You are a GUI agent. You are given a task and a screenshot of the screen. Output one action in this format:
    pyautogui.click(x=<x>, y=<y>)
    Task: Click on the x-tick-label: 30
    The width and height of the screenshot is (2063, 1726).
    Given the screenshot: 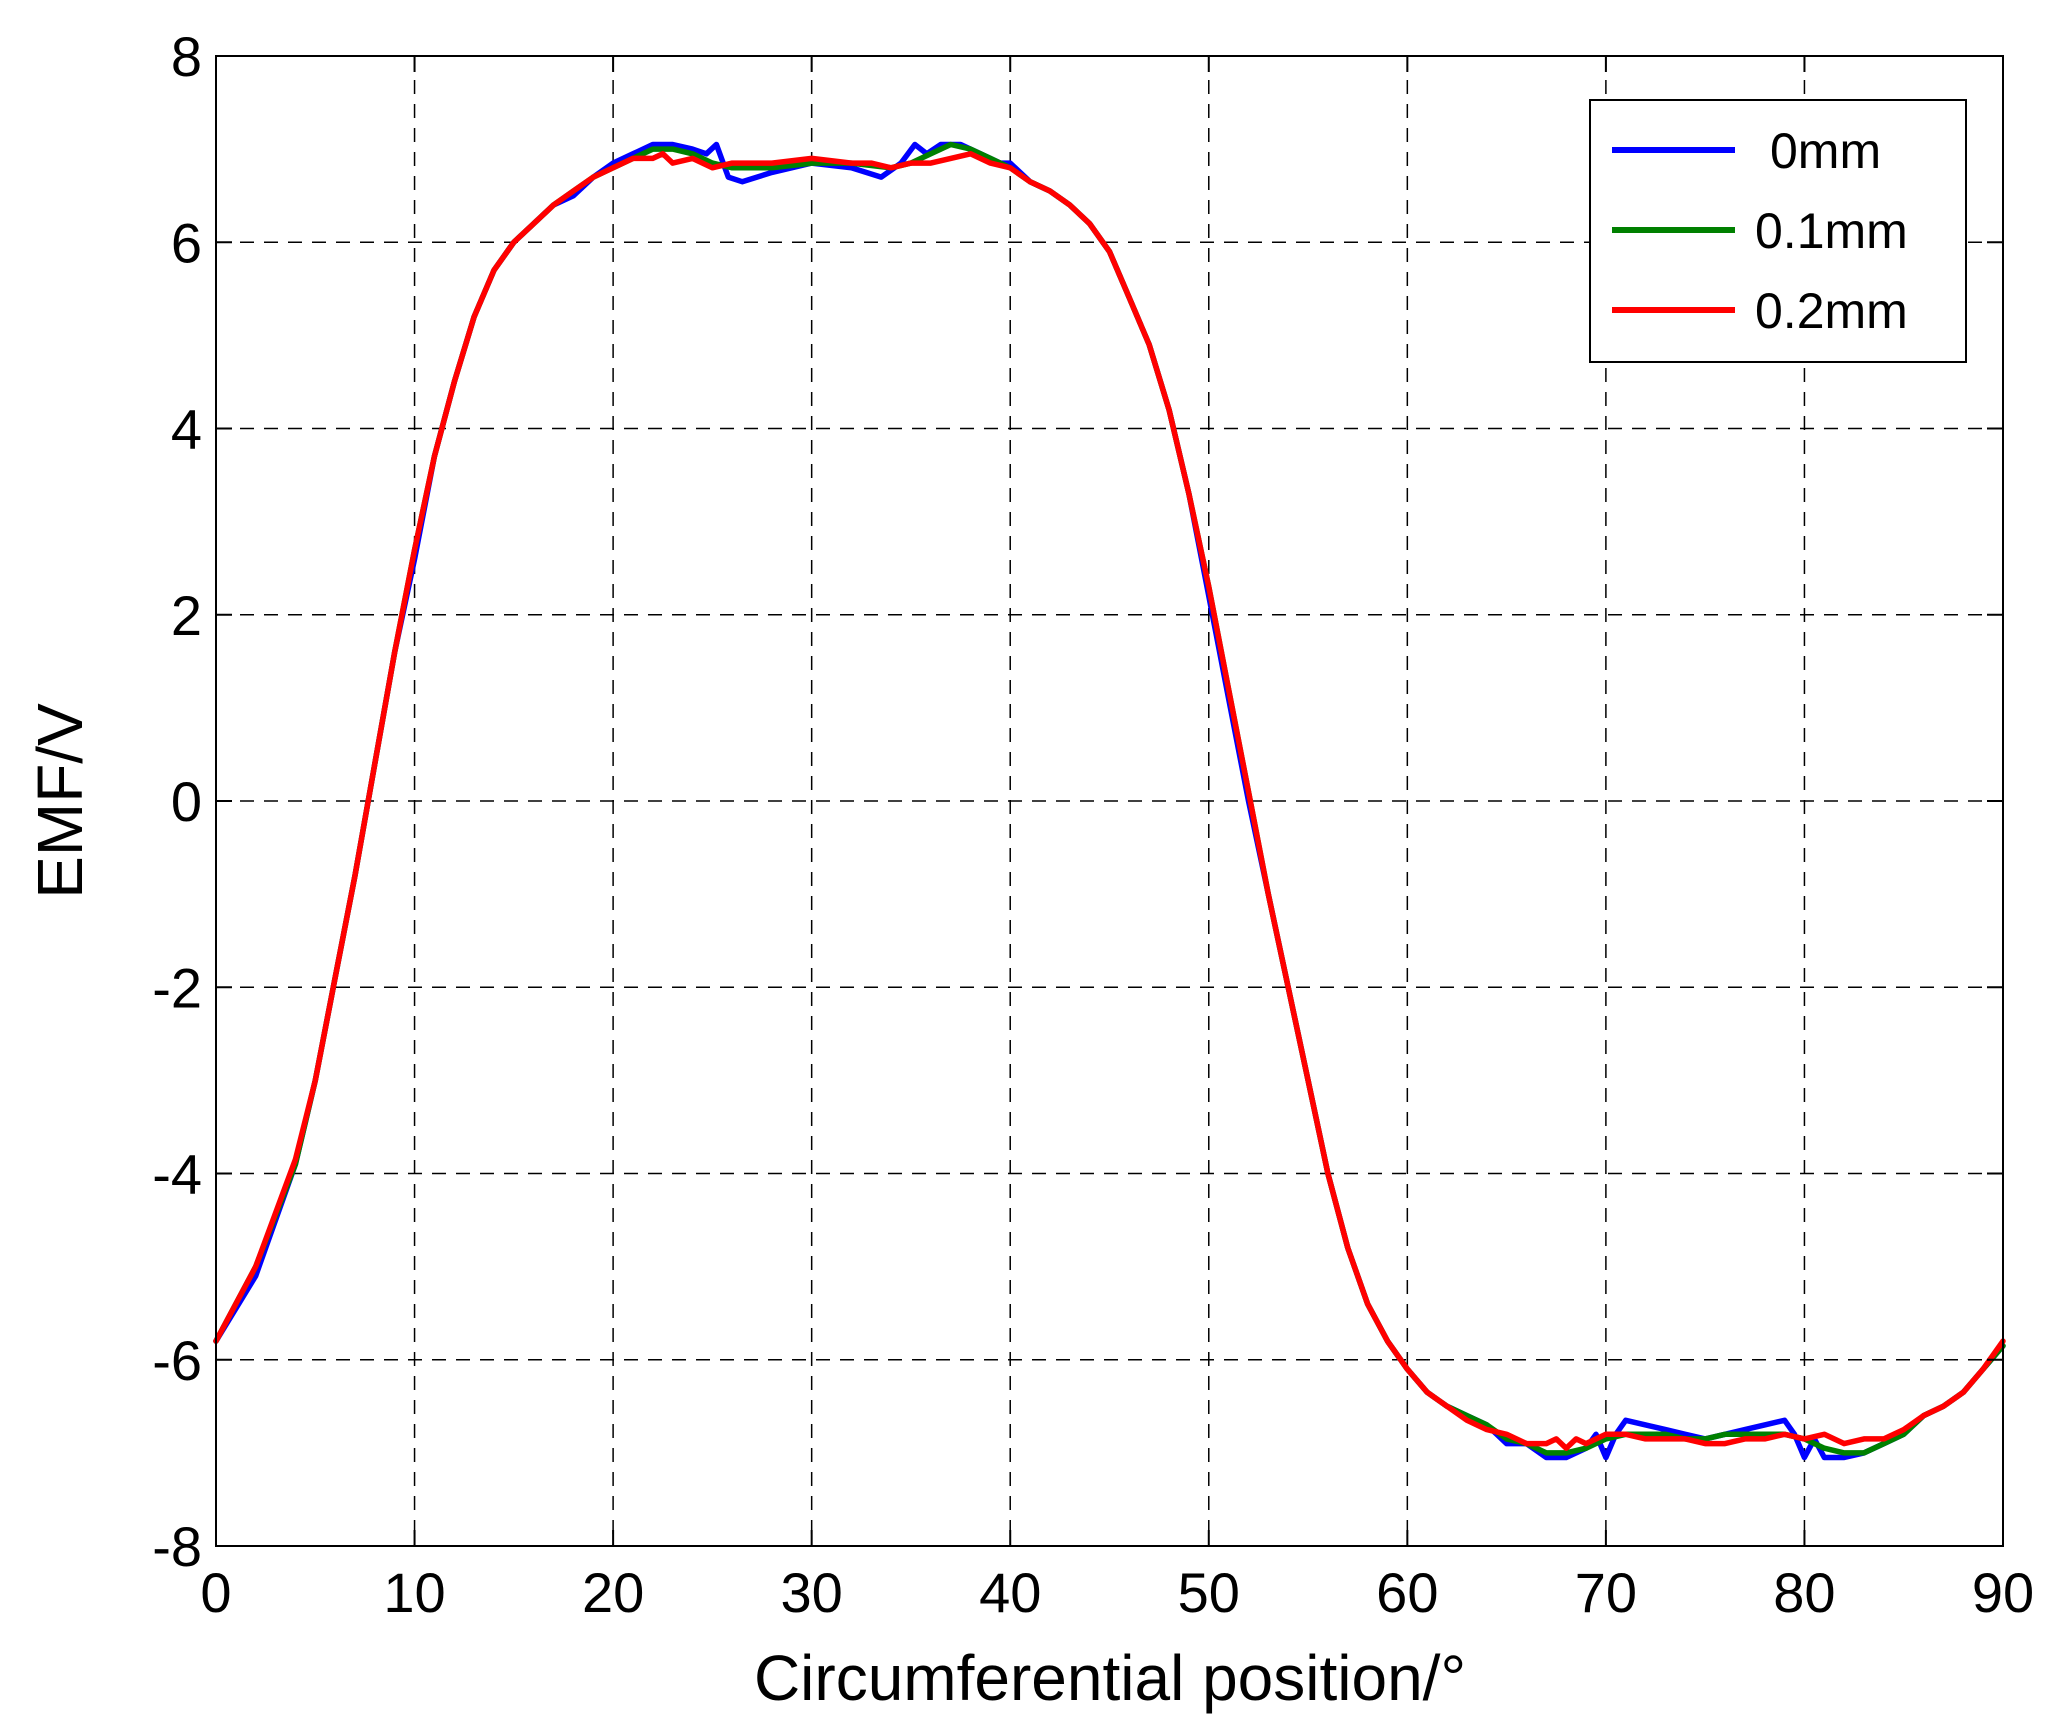 What is the action you would take?
    pyautogui.click(x=812, y=1592)
    